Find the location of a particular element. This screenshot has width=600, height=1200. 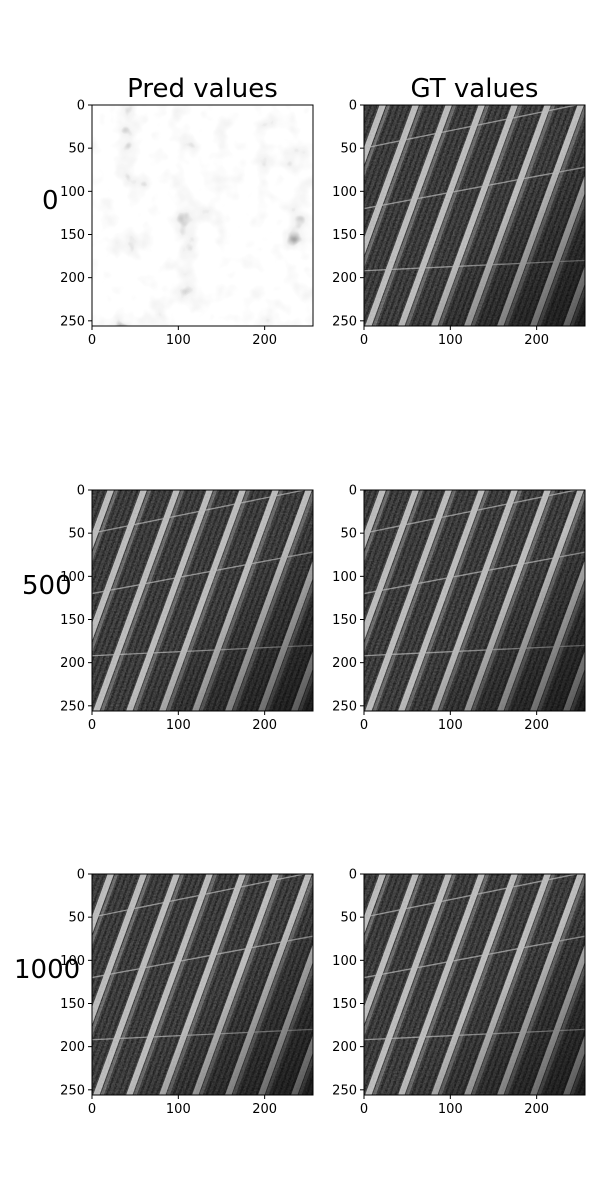

column-title: Pred values is located at coordinates (202, 89).